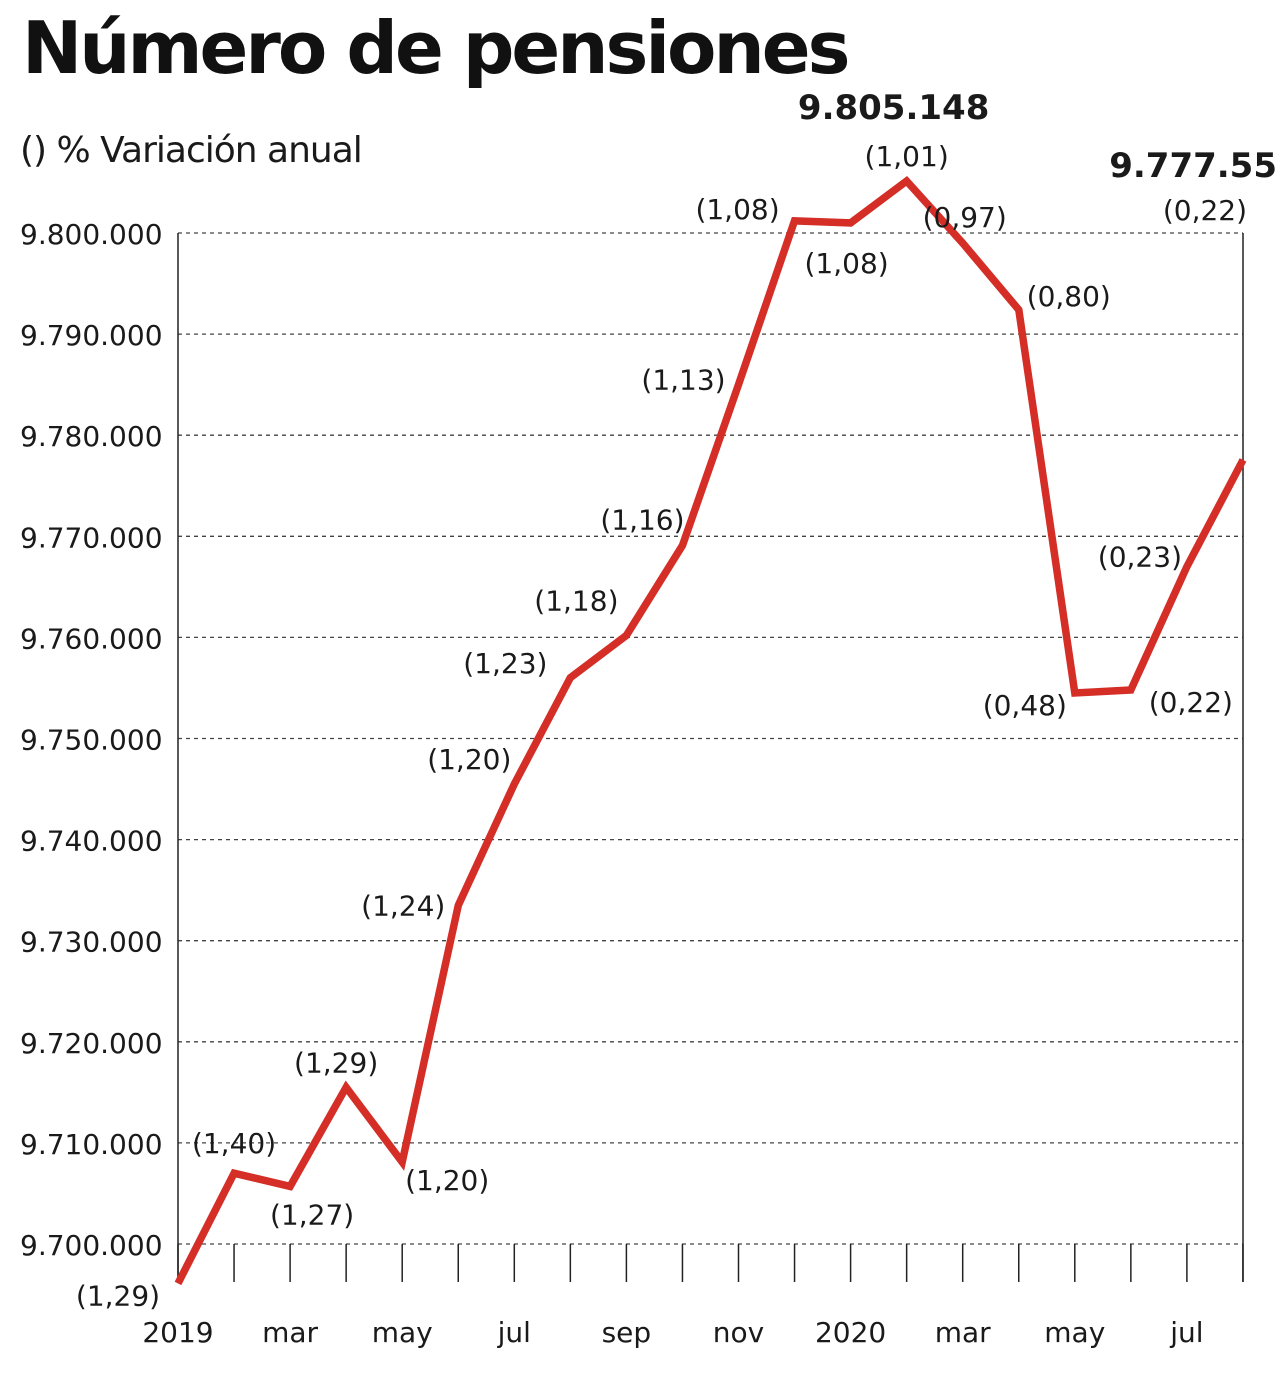 The width and height of the screenshot is (1276, 1374). Describe the element at coordinates (91, 1245) in the screenshot. I see `y-tick-label: 9.700.000` at that location.